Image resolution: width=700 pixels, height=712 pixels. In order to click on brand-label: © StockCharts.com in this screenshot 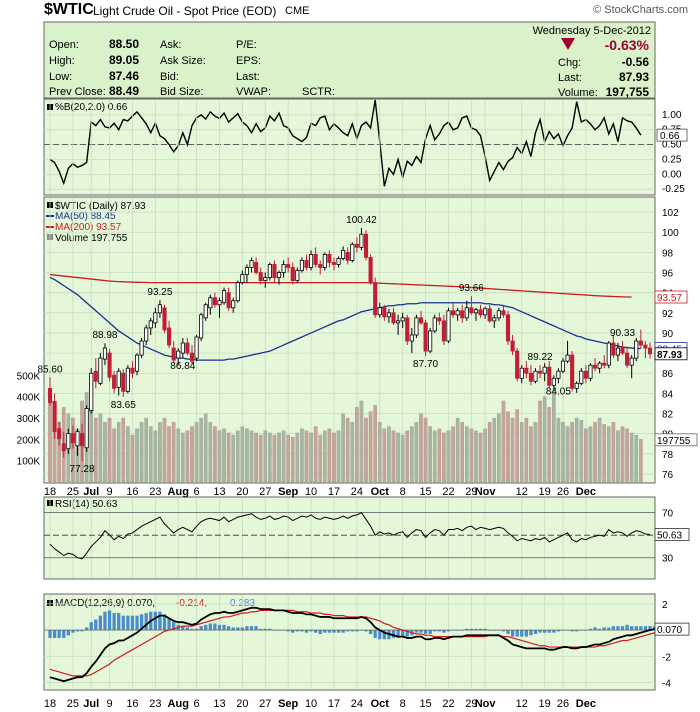, I will do `click(640, 10)`.